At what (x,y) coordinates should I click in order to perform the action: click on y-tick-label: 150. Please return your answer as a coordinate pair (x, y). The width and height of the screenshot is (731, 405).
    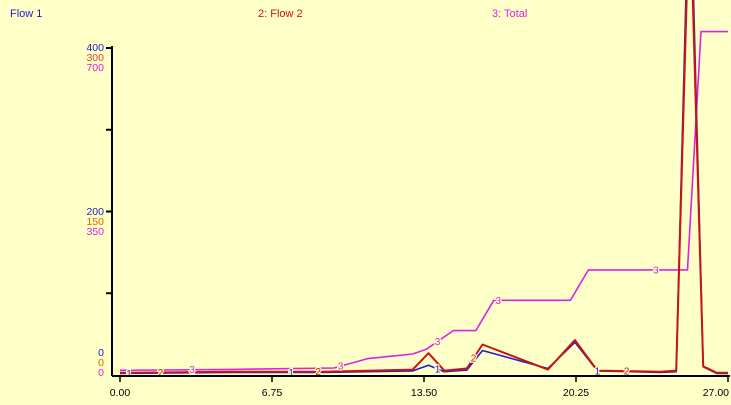
    Looking at the image, I should click on (95, 222).